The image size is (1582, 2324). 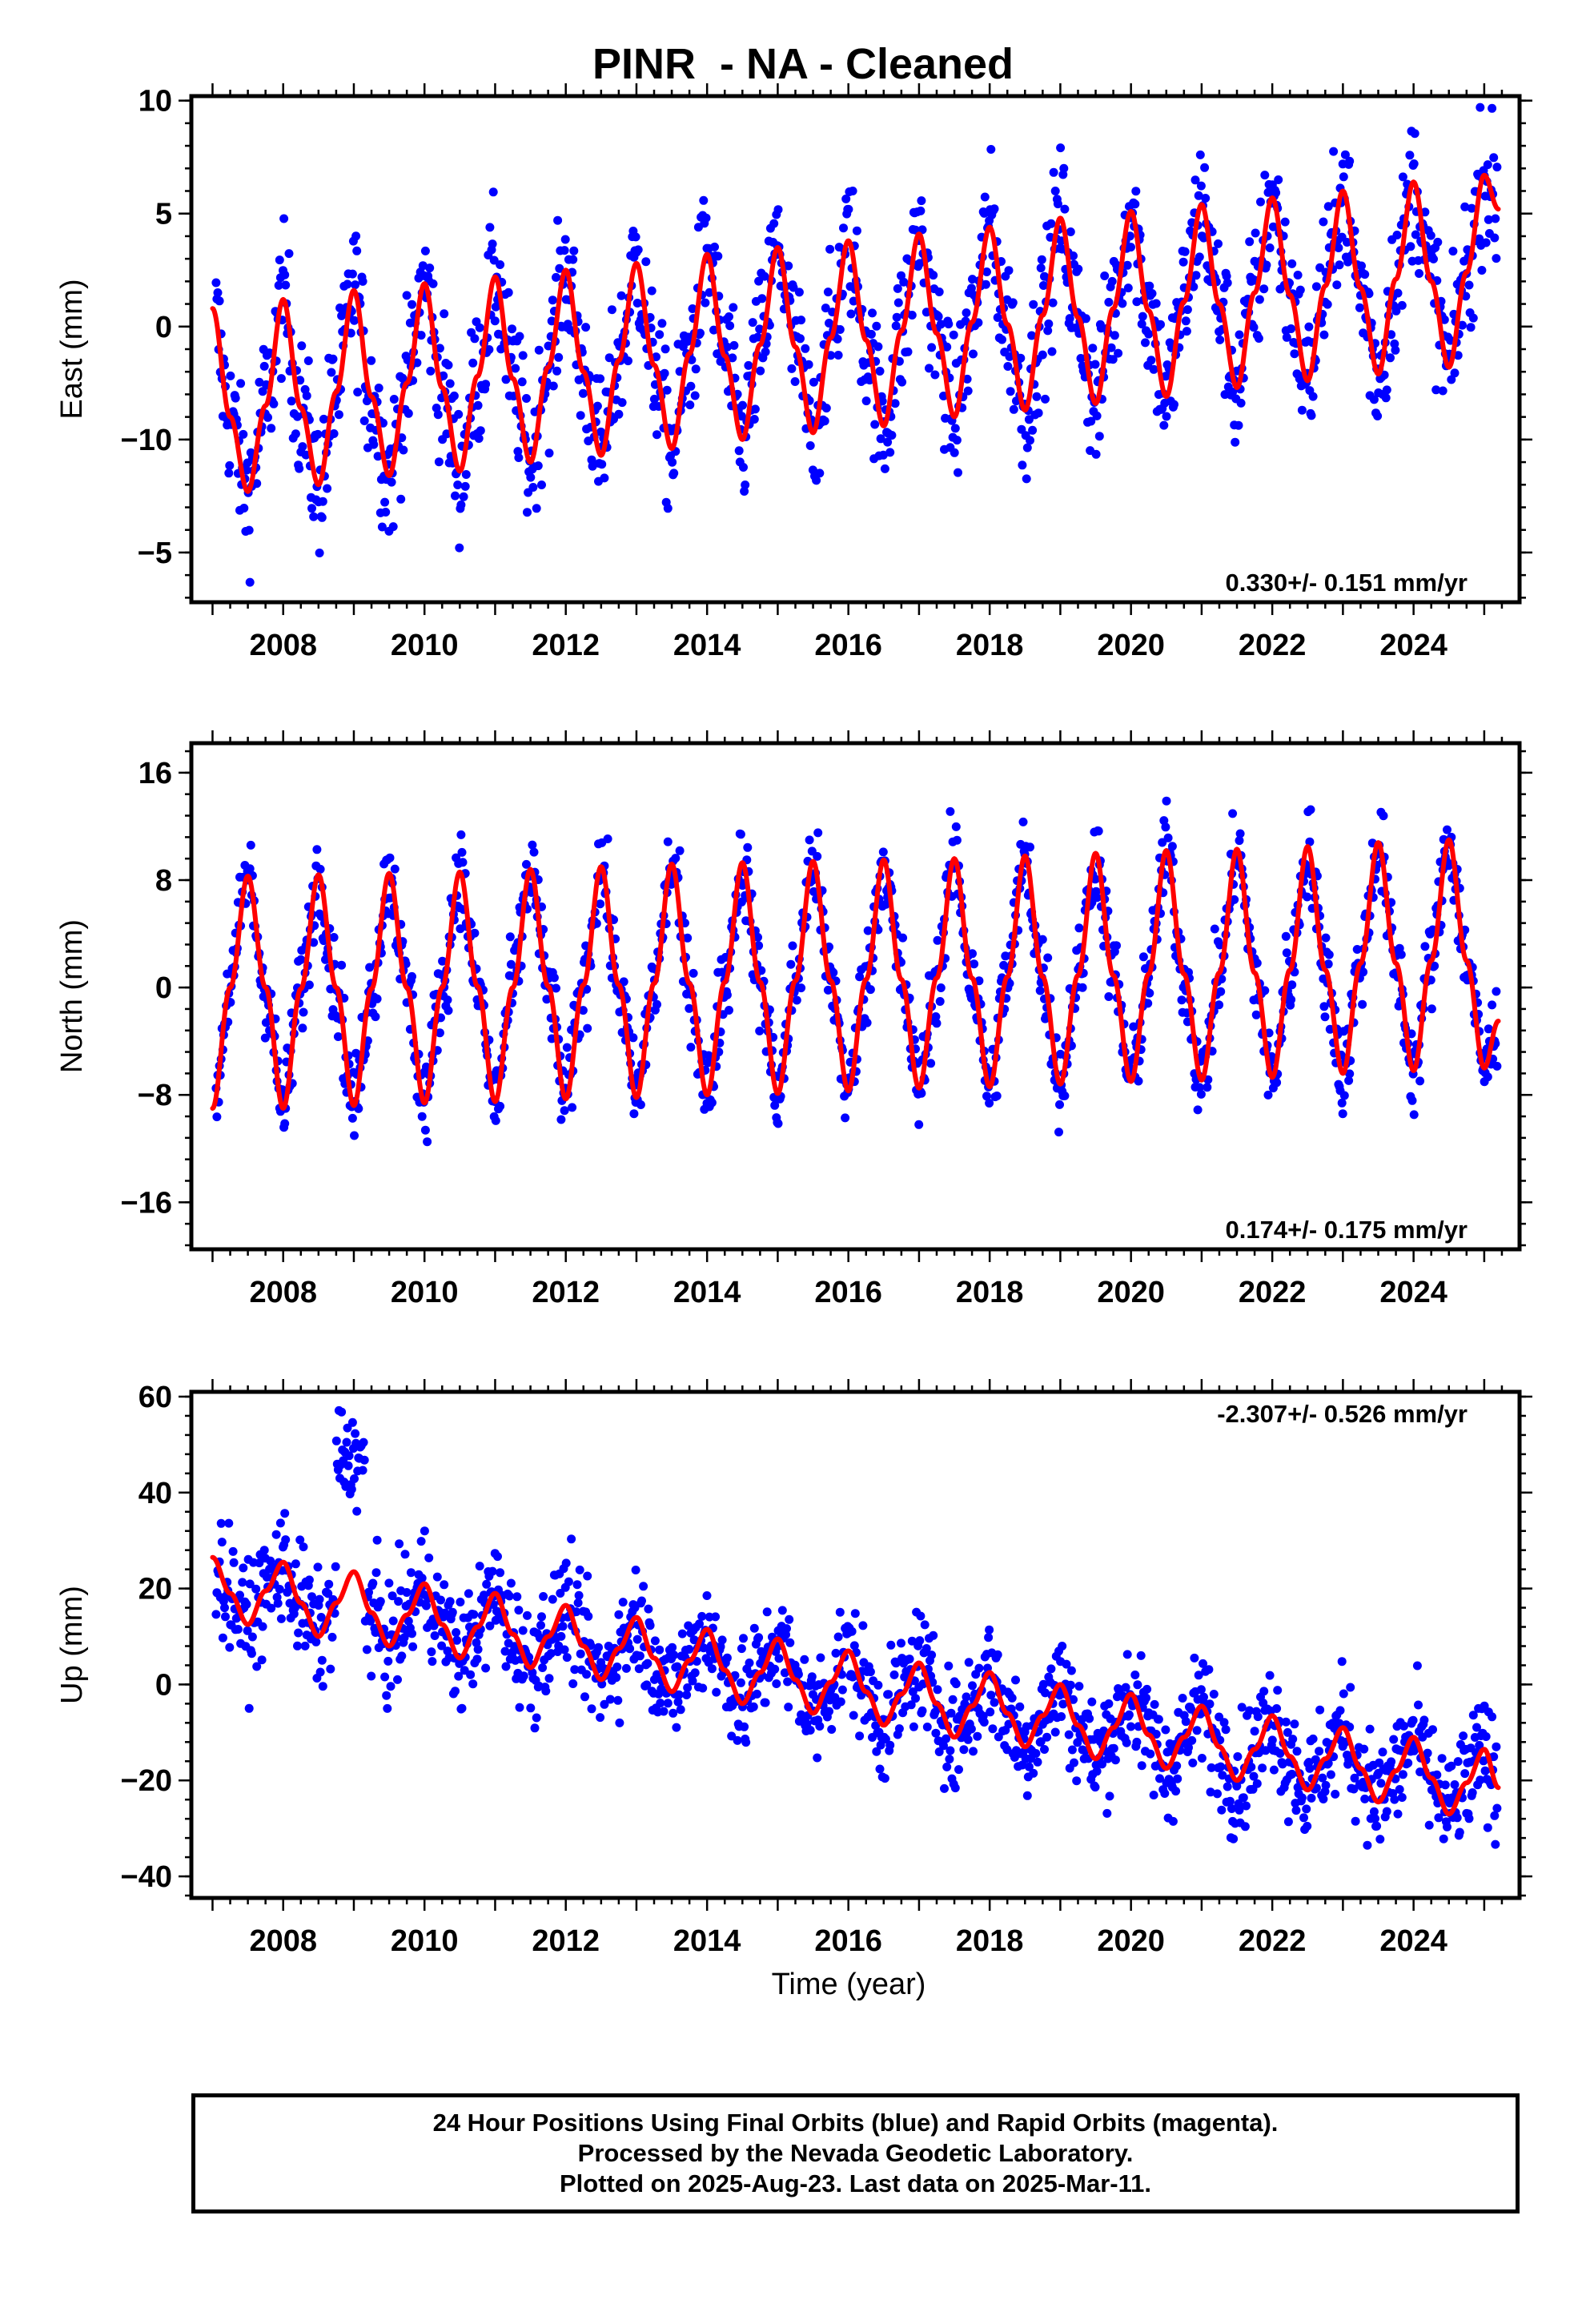 I want to click on north-x-tick-label: 2016, so click(x=848, y=1292).